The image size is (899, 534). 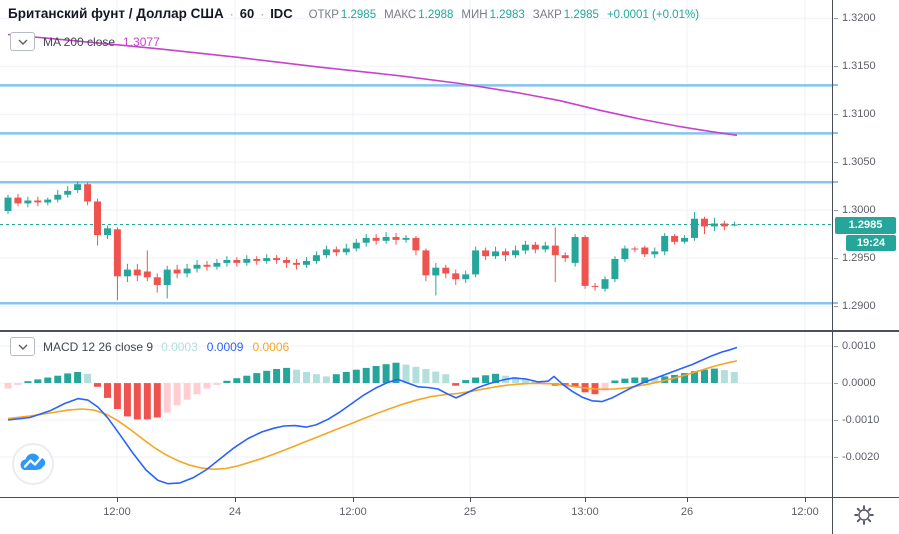 I want to click on bar-countdown-badge: 19:24, so click(x=871, y=243).